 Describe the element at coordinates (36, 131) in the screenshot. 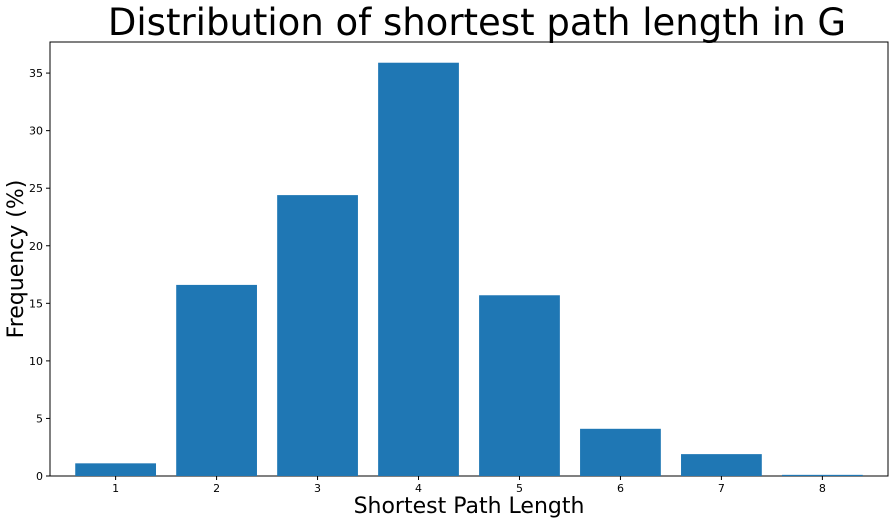

I see `y-tick-label: 30` at that location.